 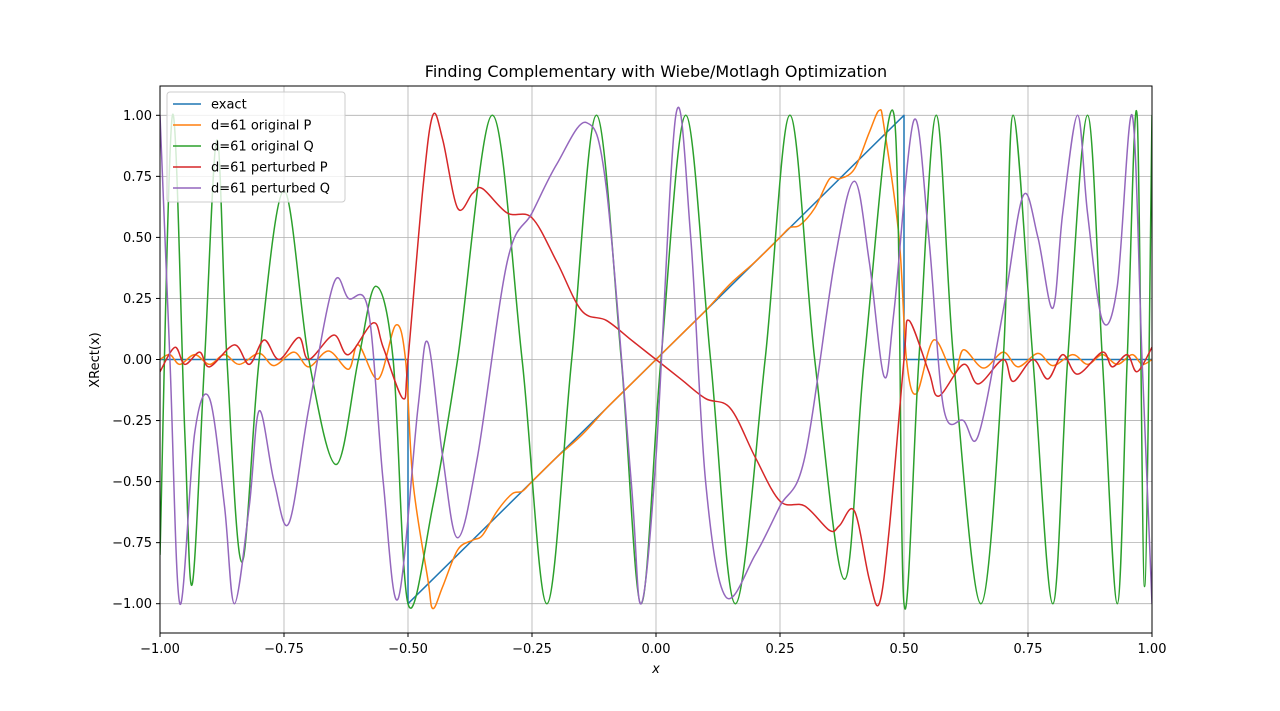 I want to click on legend-box, so click(x=256, y=147).